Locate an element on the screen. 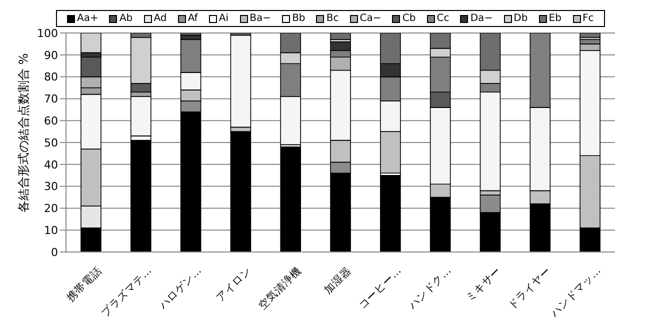 Image resolution: width=645 pixels, height=326 pixels. x-tick-label: 加湿器 is located at coordinates (337, 280).